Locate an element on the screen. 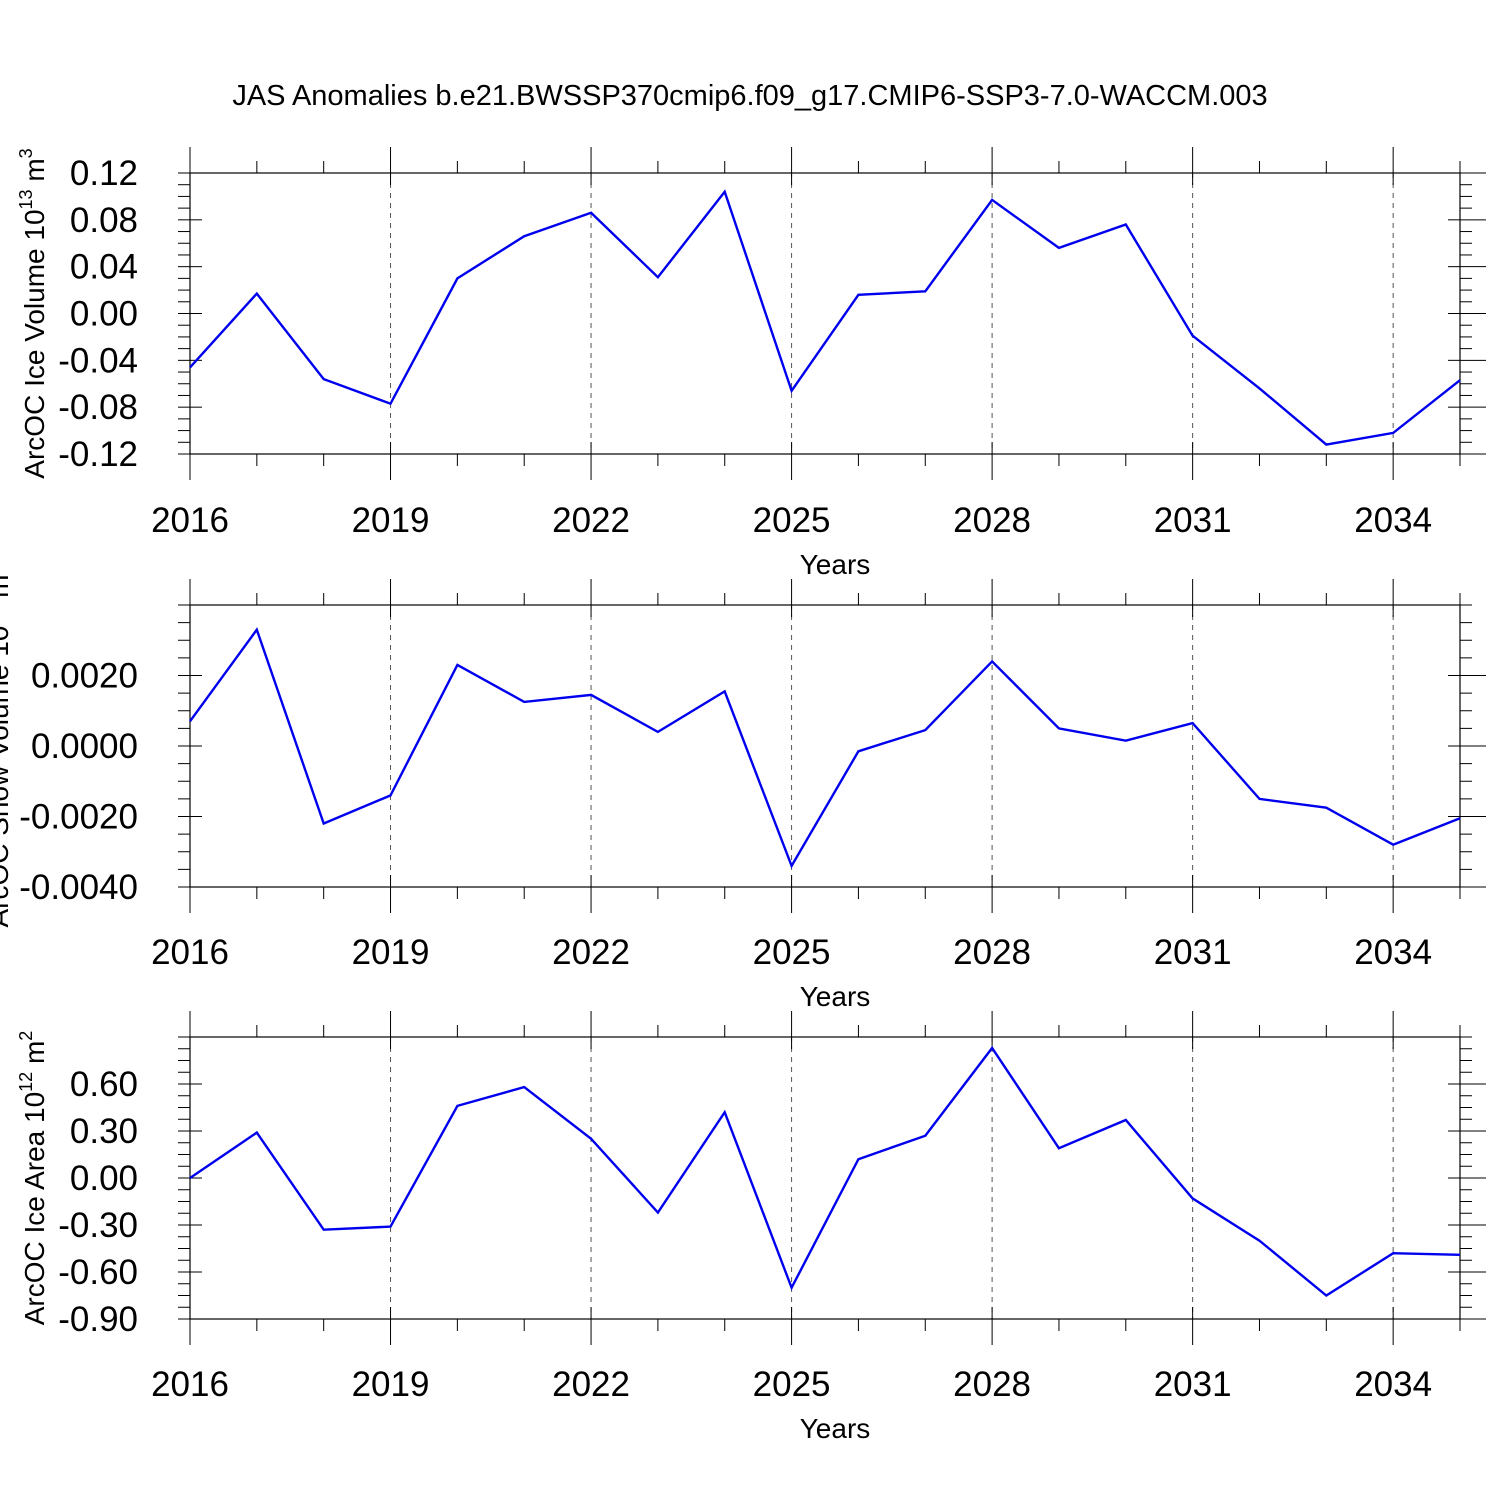  y-tick-label: -0.60 is located at coordinates (98, 1272).